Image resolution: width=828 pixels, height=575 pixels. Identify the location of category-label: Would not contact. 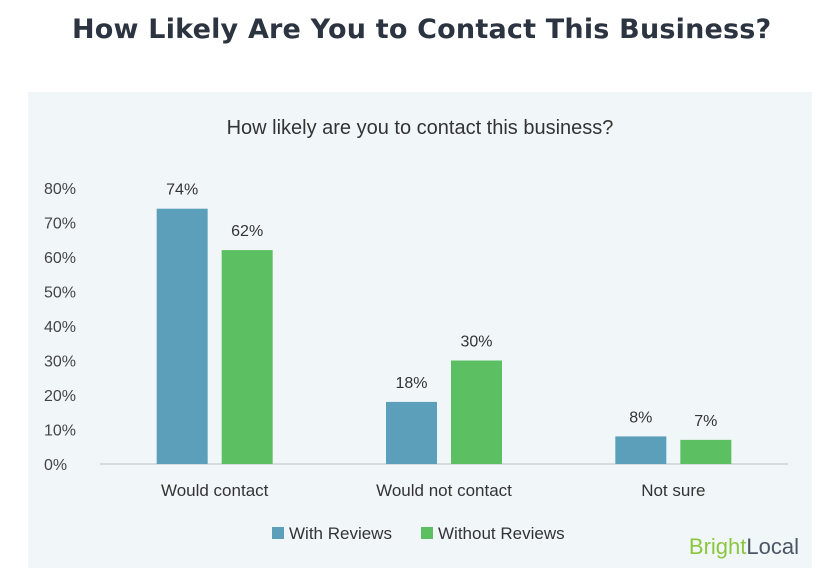
(444, 490).